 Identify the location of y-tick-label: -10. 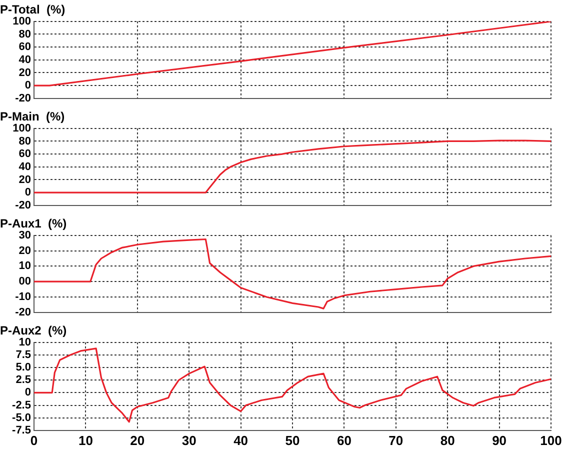
(23, 297).